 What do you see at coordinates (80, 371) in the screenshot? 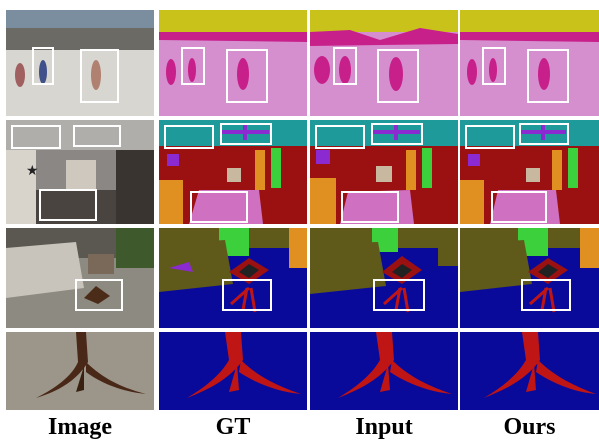
I see `row4-image` at bounding box center [80, 371].